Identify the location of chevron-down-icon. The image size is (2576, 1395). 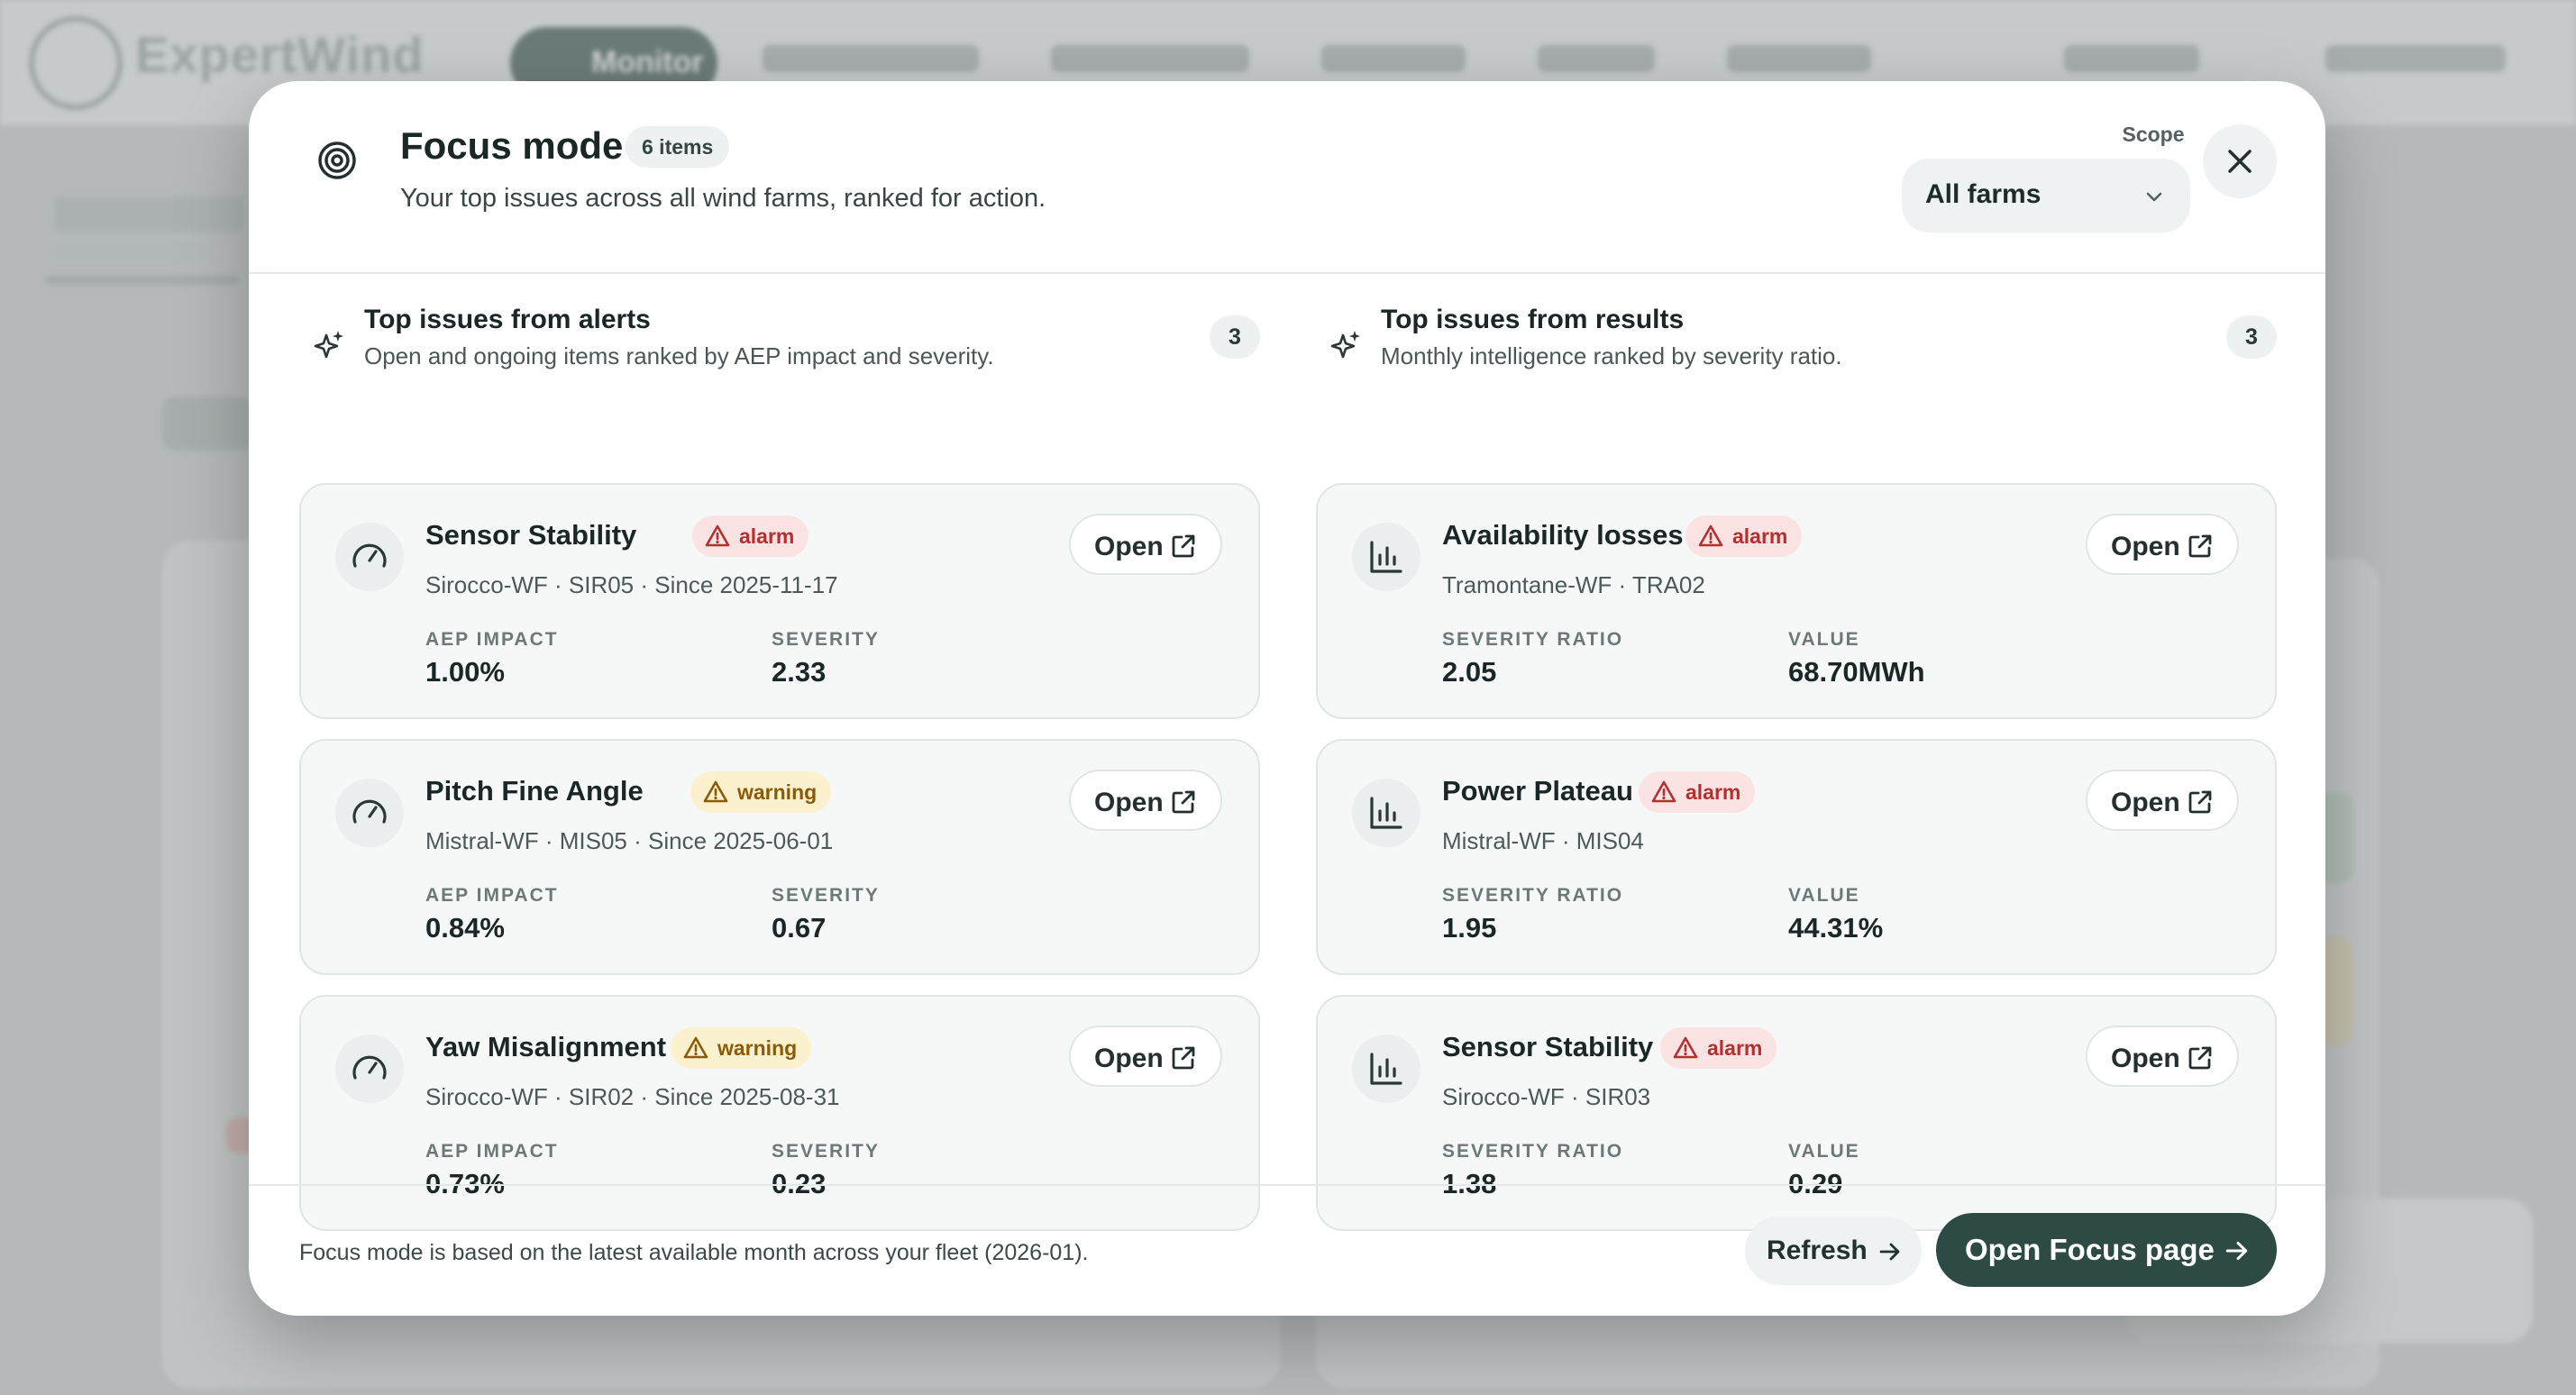
(2154, 197).